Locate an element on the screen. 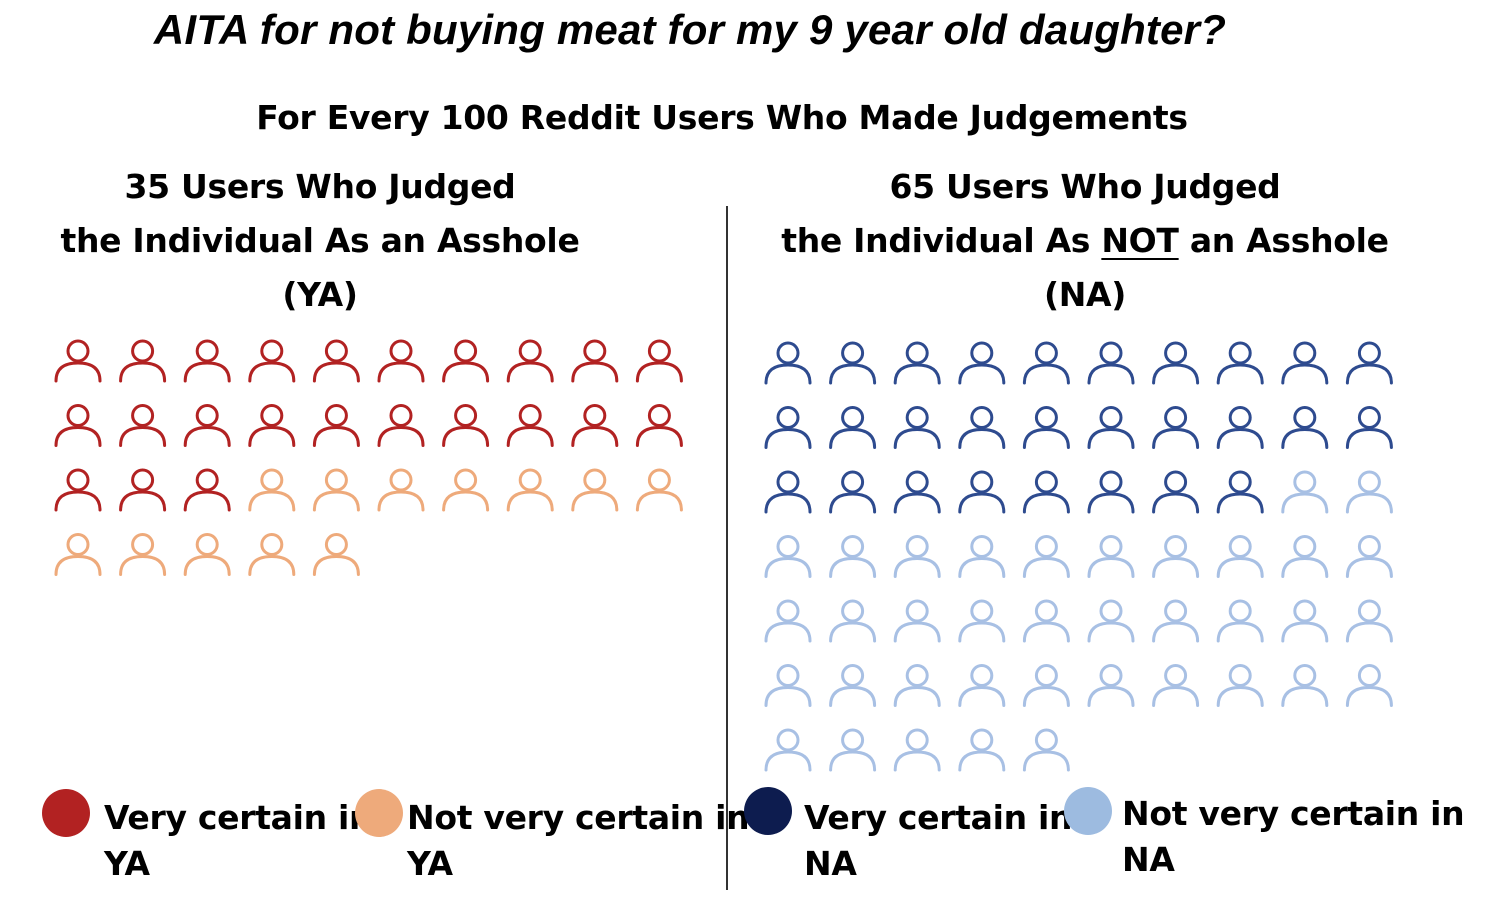 The height and width of the screenshot is (906, 1494). na-heading-not-emphasis: NOT is located at coordinates (1140, 240).